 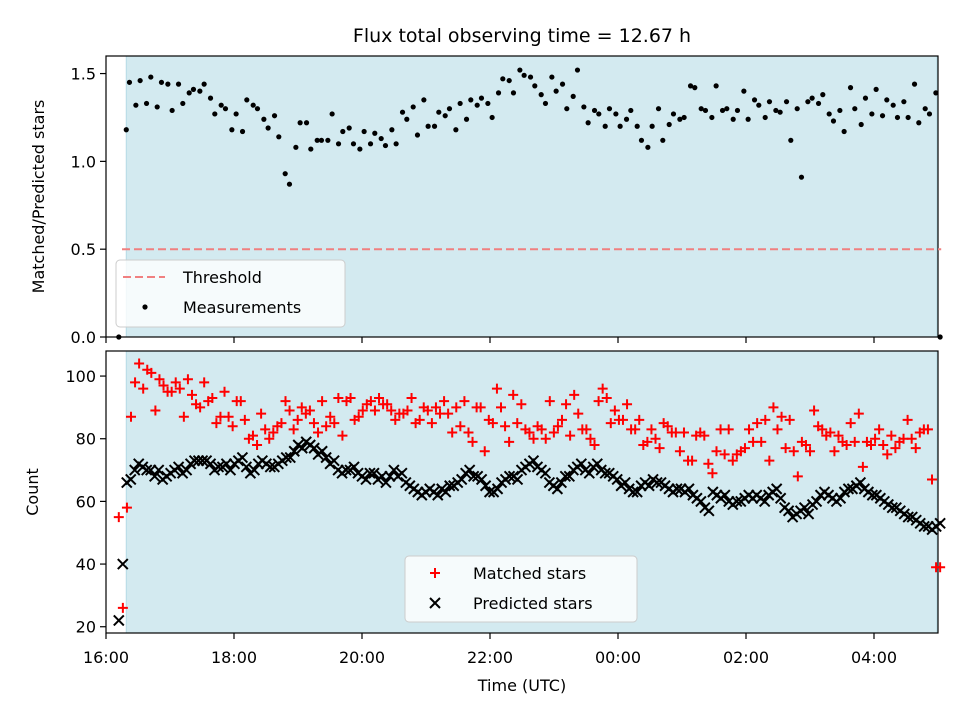 I want to click on y-tick-label: 0.5, so click(x=83, y=249).